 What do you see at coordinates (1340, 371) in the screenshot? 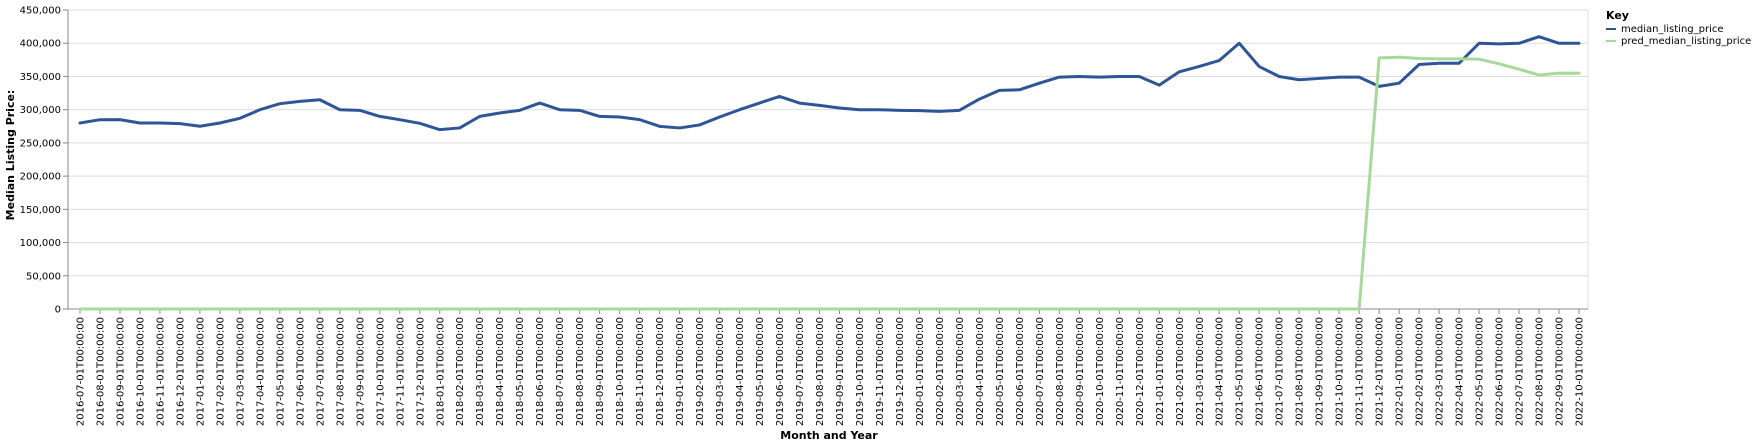
I see `x-tick-label: 2021-10-01T00:00:00` at bounding box center [1340, 371].